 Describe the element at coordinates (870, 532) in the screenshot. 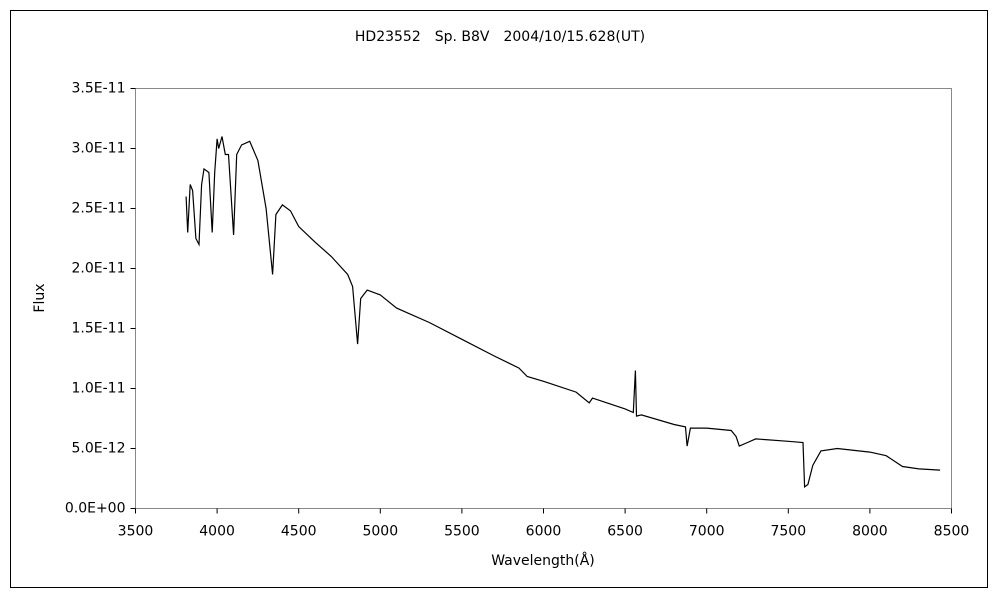

I see `x-tick-label: 8000` at that location.